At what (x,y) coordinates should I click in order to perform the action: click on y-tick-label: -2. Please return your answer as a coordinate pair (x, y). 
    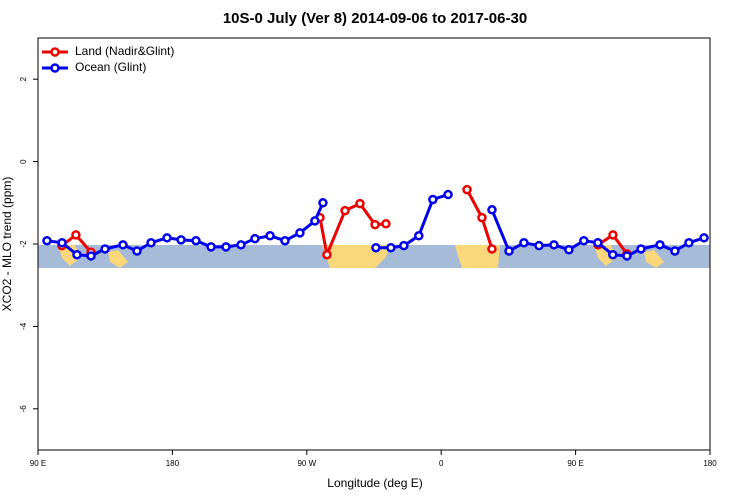
    Looking at the image, I should click on (23, 244).